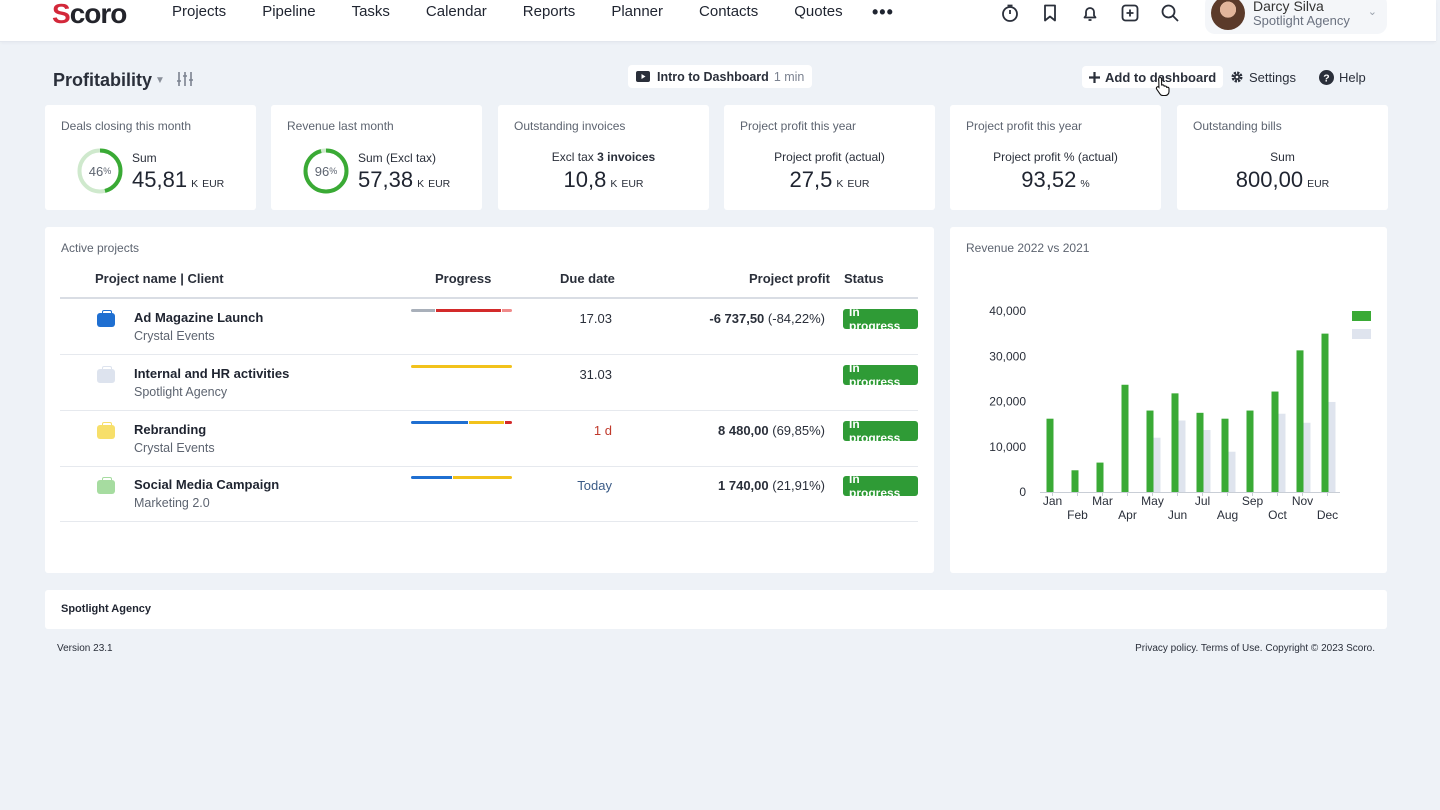 The height and width of the screenshot is (810, 1440). Describe the element at coordinates (207, 484) in the screenshot. I see `project-name: Social Media Campaign` at that location.